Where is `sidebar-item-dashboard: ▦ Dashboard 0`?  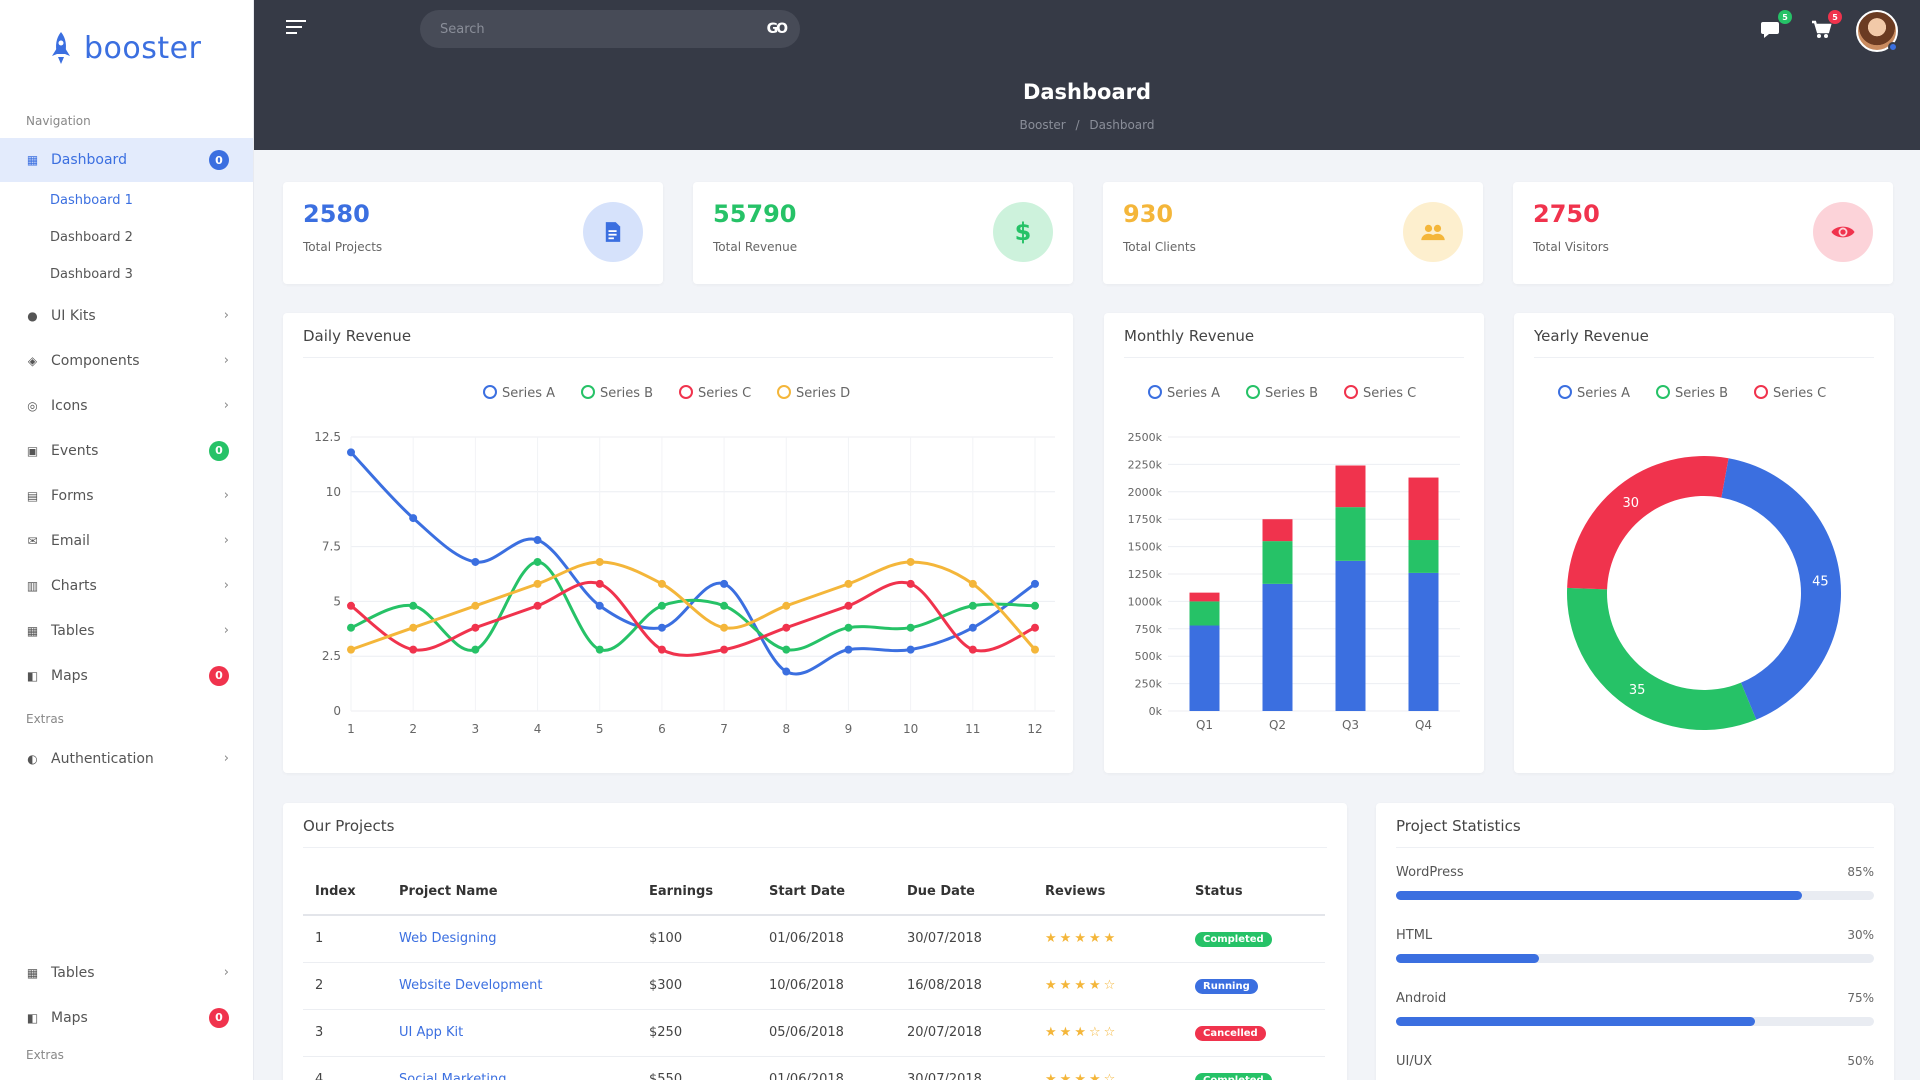 sidebar-item-dashboard: ▦ Dashboard 0 is located at coordinates (126, 160).